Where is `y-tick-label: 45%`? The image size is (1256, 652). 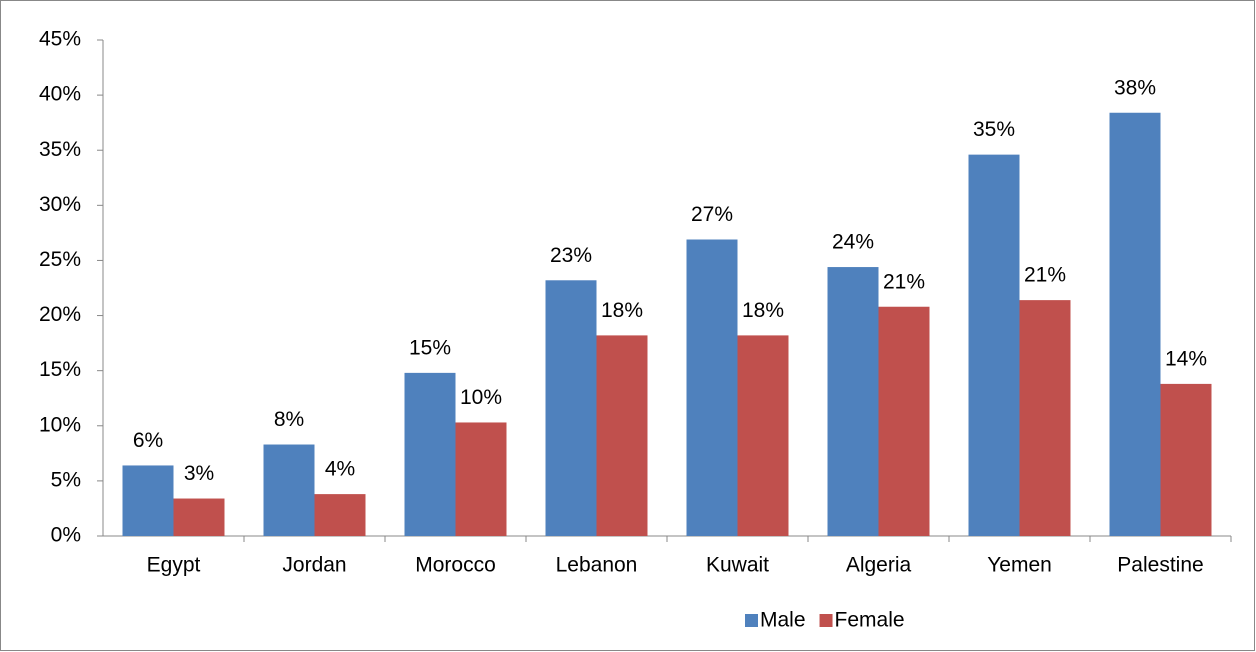
y-tick-label: 45% is located at coordinates (60, 39).